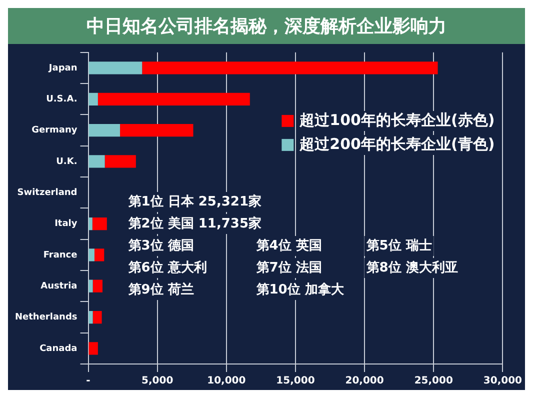 Image resolution: width=533 pixels, height=400 pixels. What do you see at coordinates (59, 286) in the screenshot?
I see `y-tick-label: Austria` at bounding box center [59, 286].